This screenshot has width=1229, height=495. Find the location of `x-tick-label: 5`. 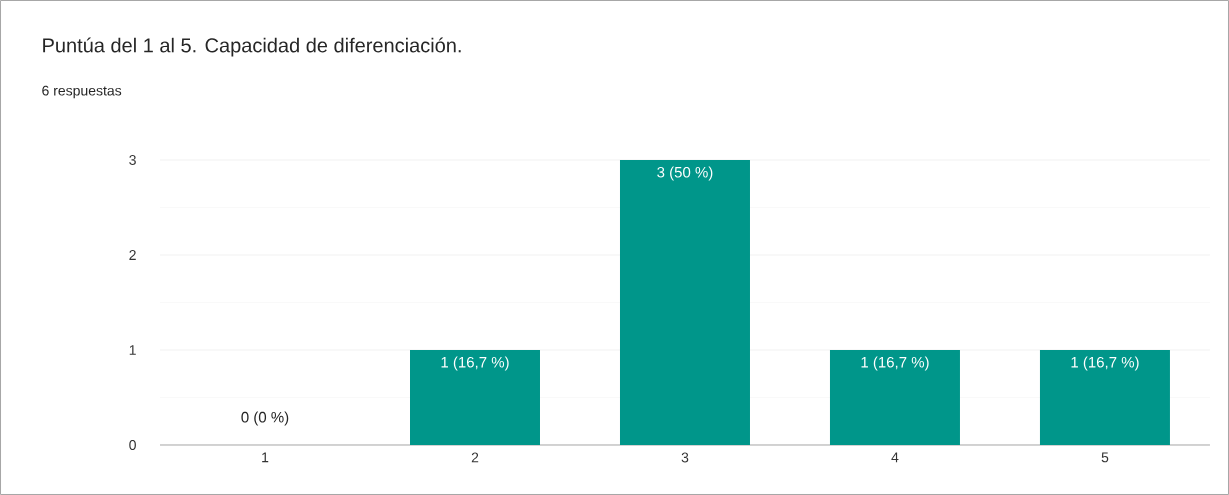

x-tick-label: 5 is located at coordinates (1105, 457).